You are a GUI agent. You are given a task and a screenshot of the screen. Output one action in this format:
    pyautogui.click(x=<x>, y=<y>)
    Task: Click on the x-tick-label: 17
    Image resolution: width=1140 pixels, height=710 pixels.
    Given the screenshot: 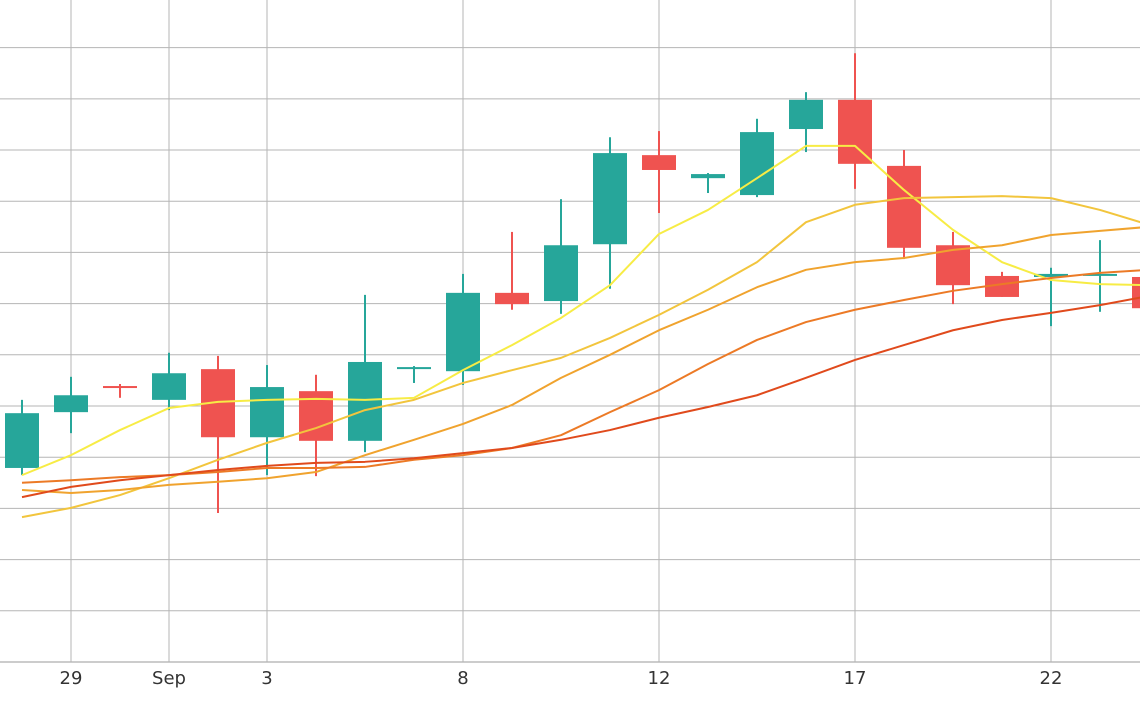 What is the action you would take?
    pyautogui.click(x=855, y=678)
    